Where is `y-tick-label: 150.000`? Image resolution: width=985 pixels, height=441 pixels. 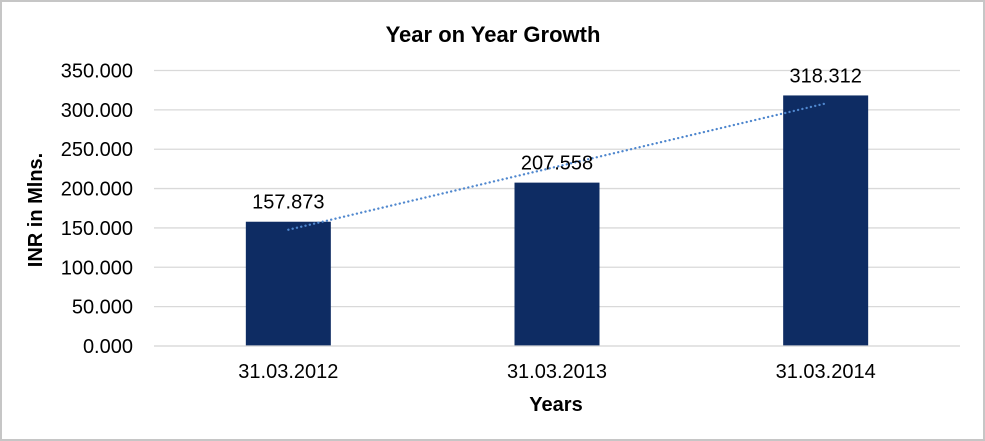 y-tick-label: 150.000 is located at coordinates (97, 229).